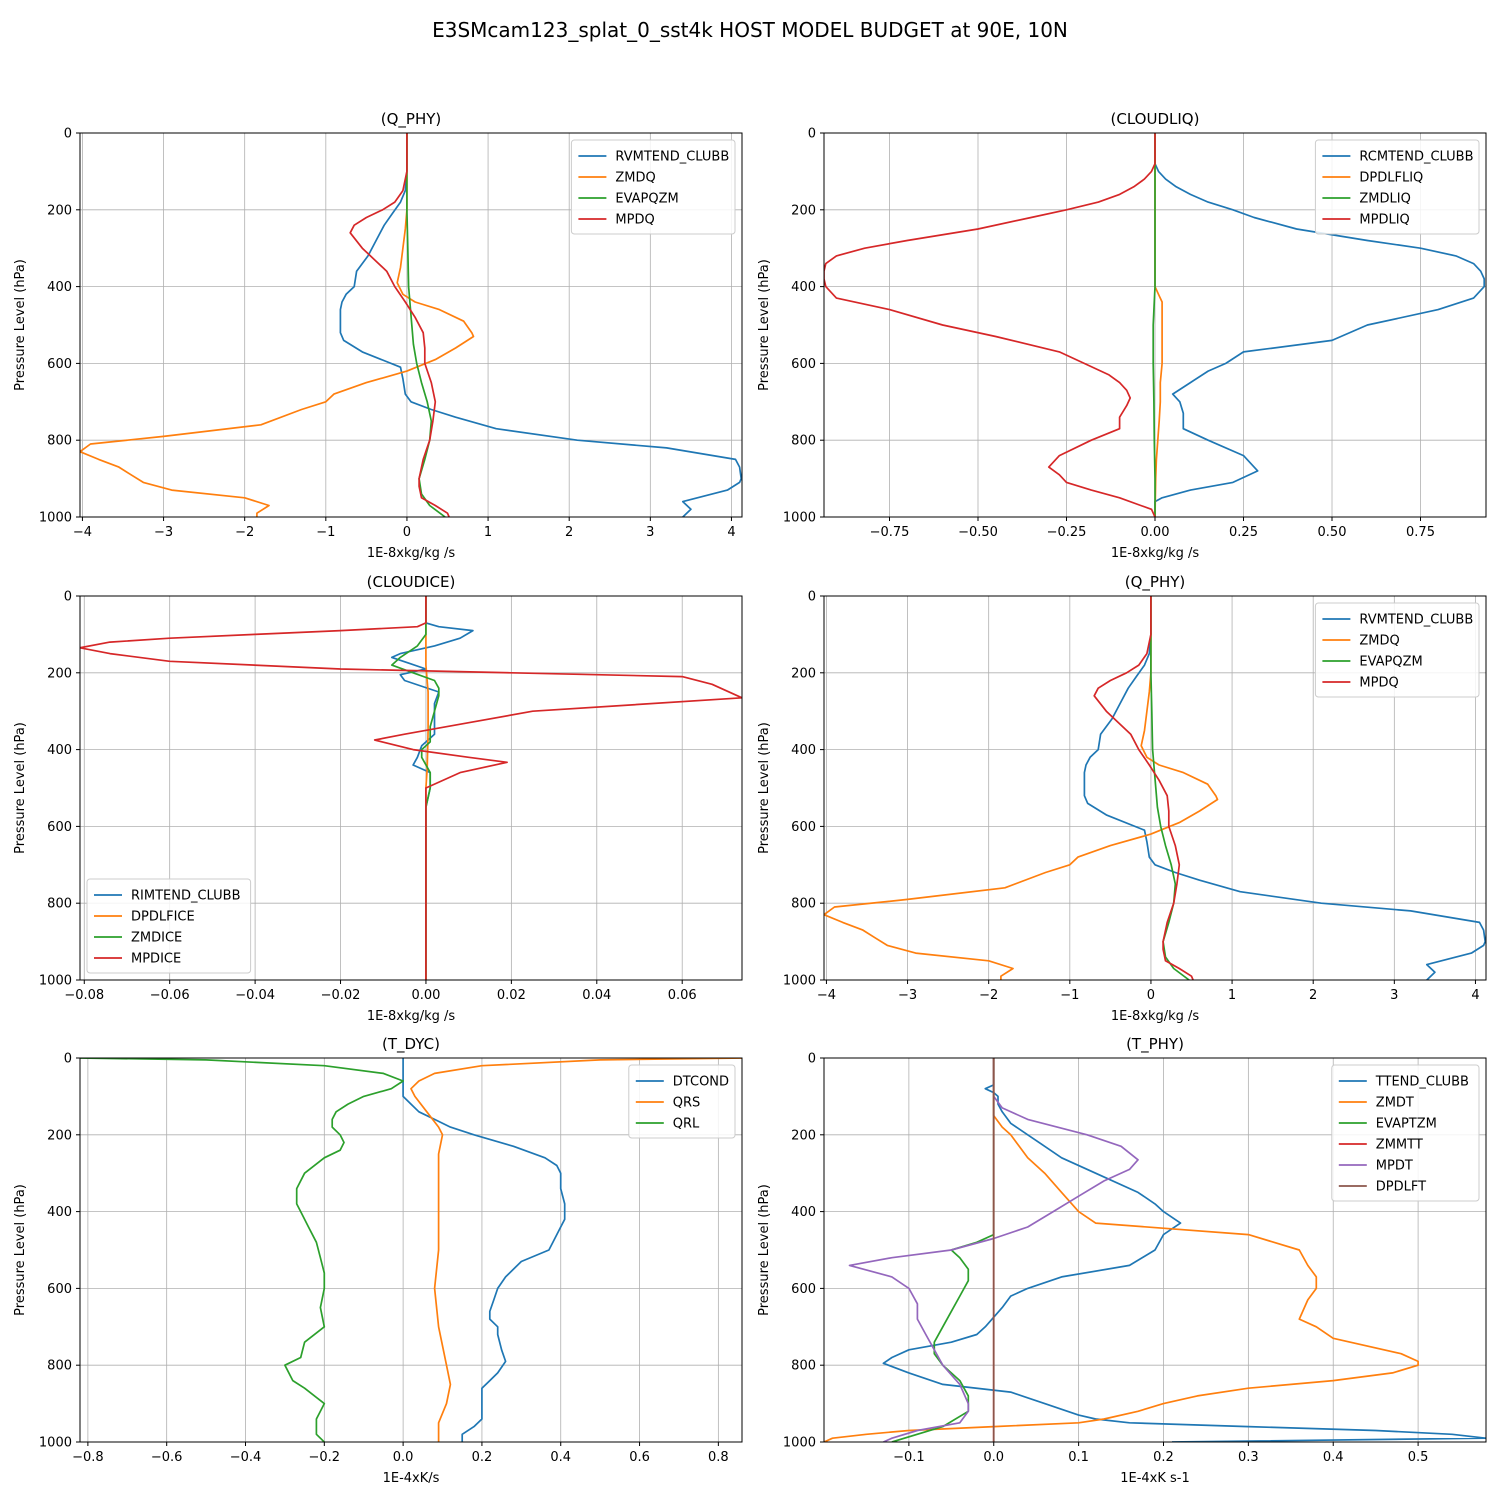 The width and height of the screenshot is (1500, 1500). Describe the element at coordinates (407, 532) in the screenshot. I see `x-tick-label: 0` at that location.